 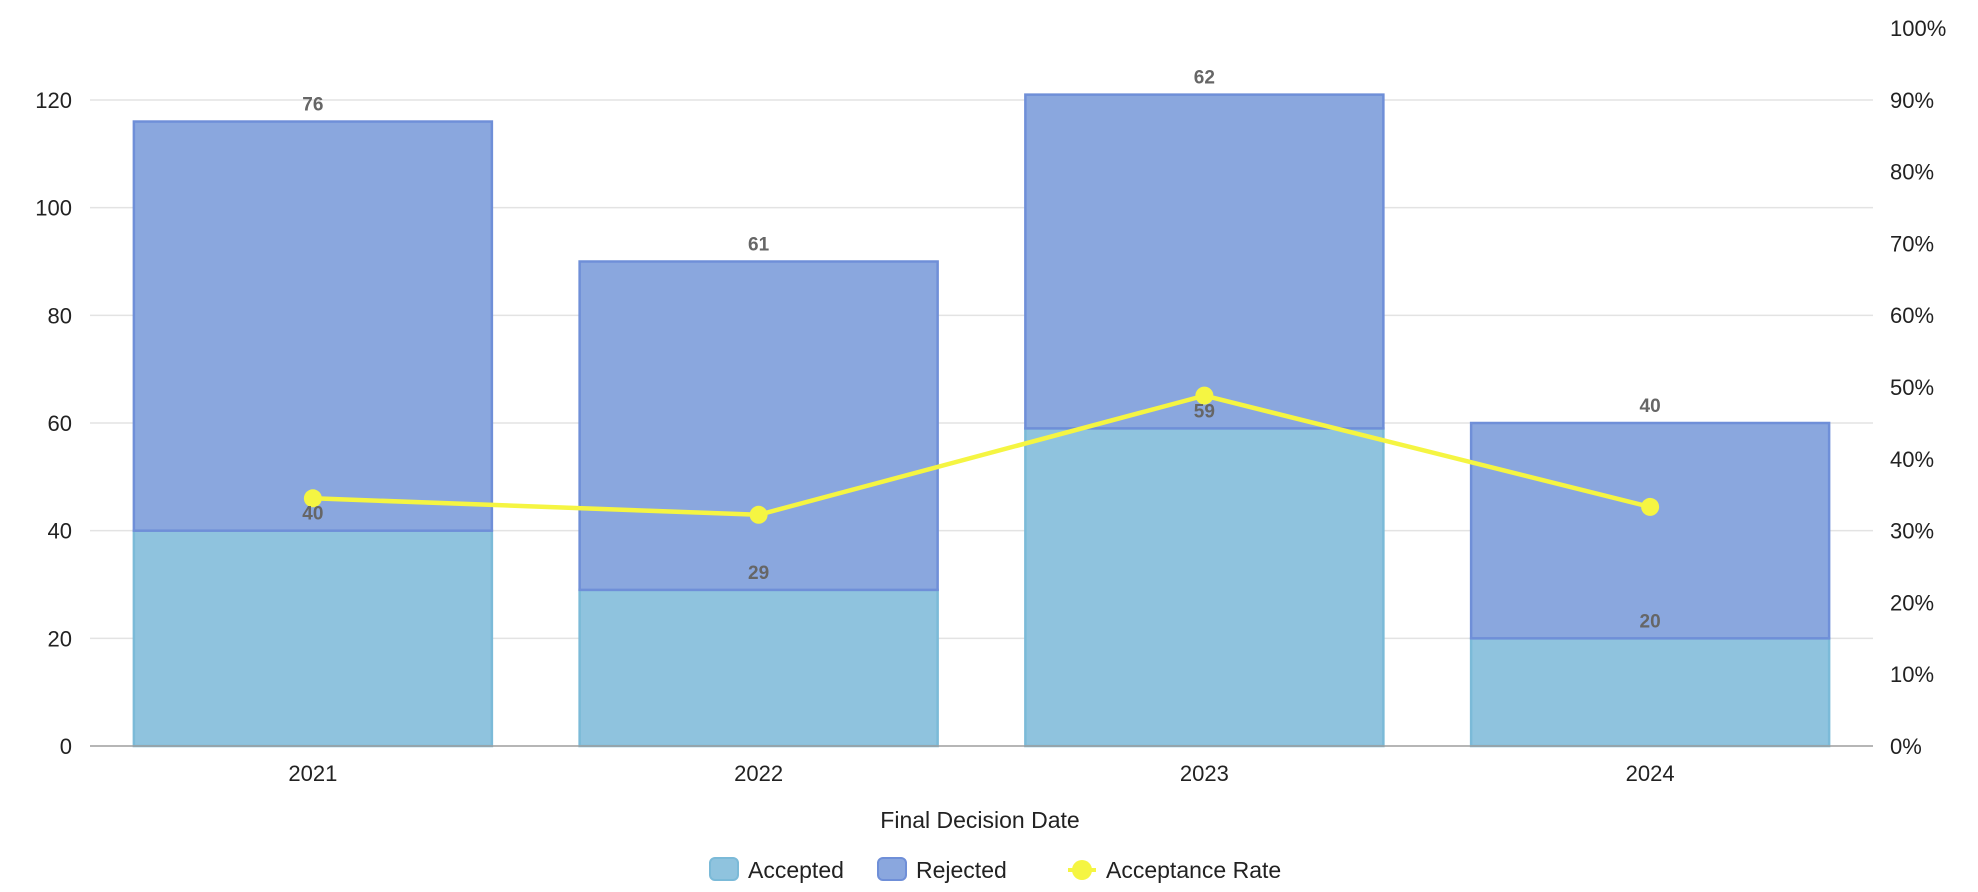 I want to click on y-tick-label: 20, so click(x=60, y=638).